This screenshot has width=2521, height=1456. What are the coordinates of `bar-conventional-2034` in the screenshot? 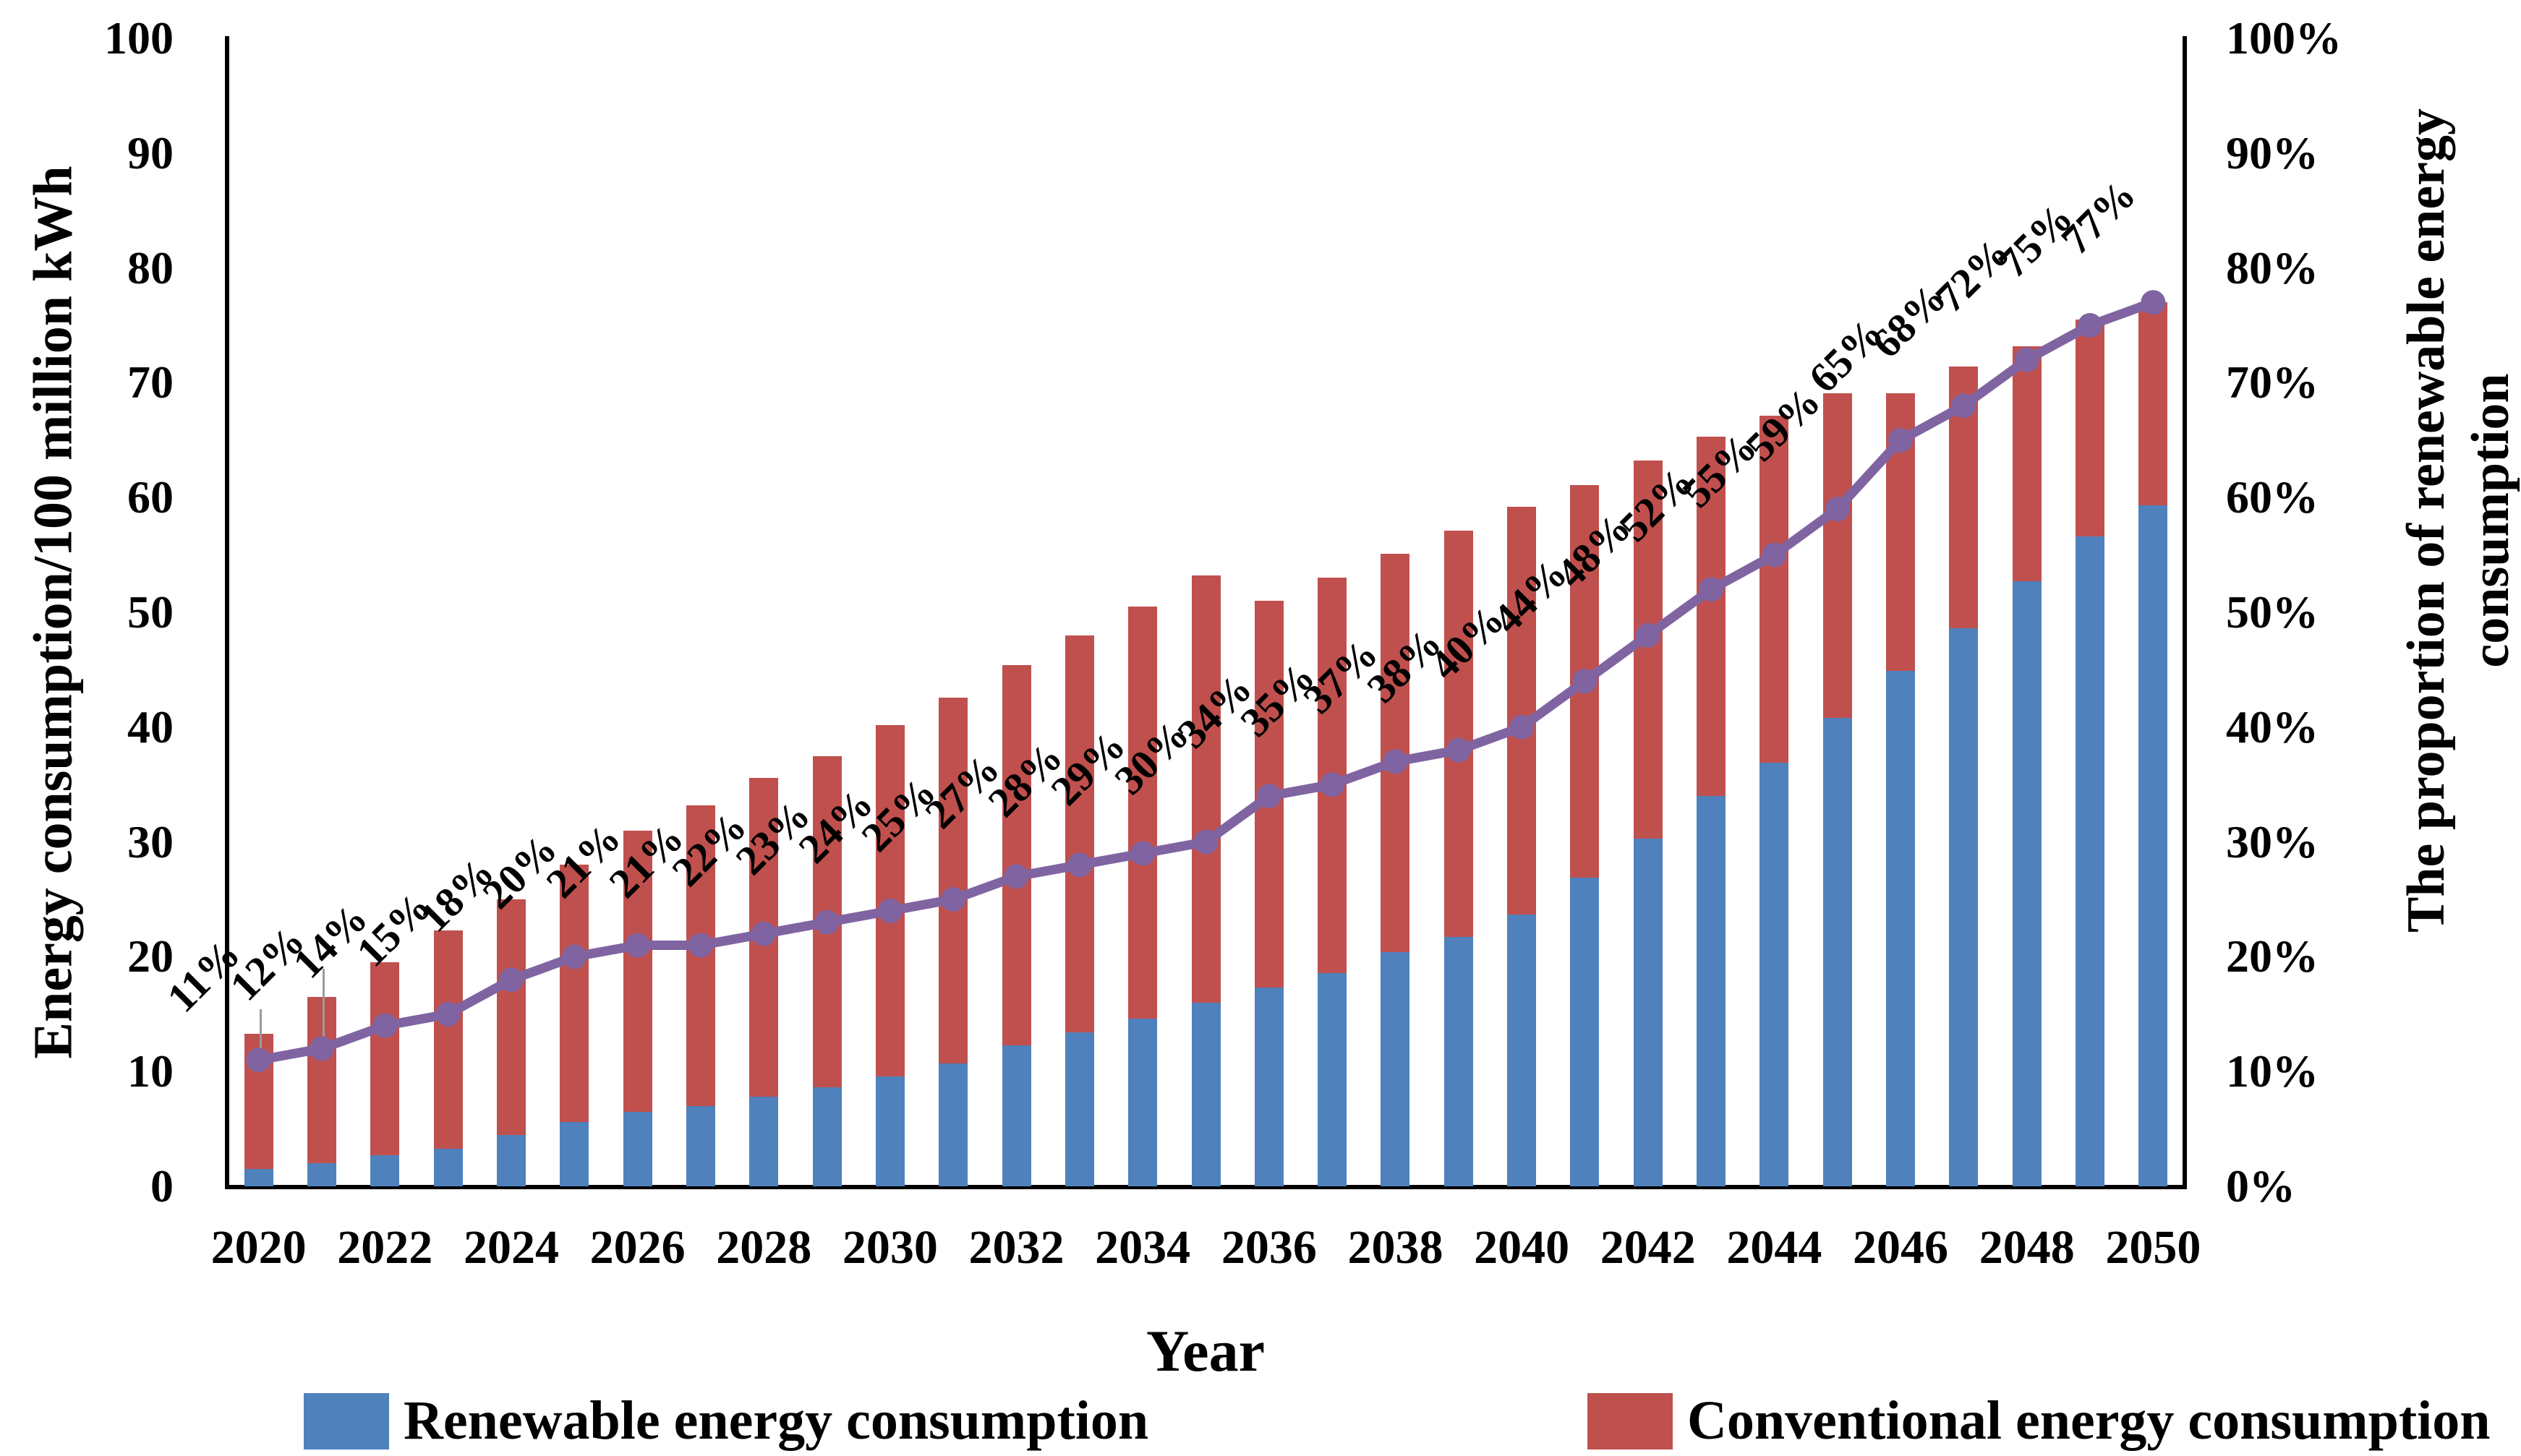 It's located at (1143, 813).